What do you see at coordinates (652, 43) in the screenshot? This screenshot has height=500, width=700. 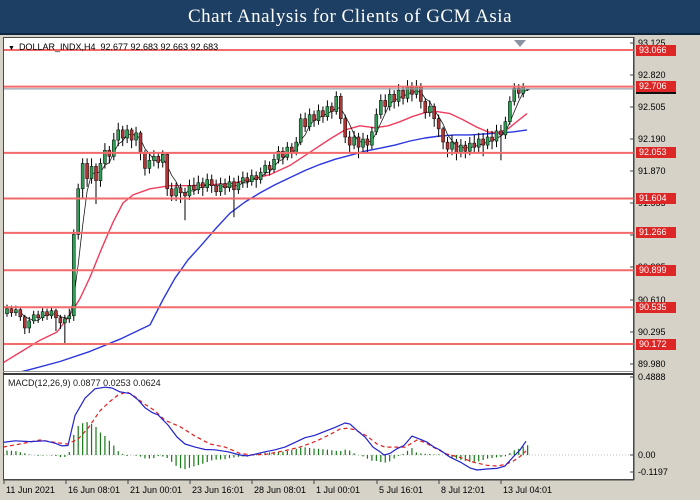 I see `price-tick-label: 93.125` at bounding box center [652, 43].